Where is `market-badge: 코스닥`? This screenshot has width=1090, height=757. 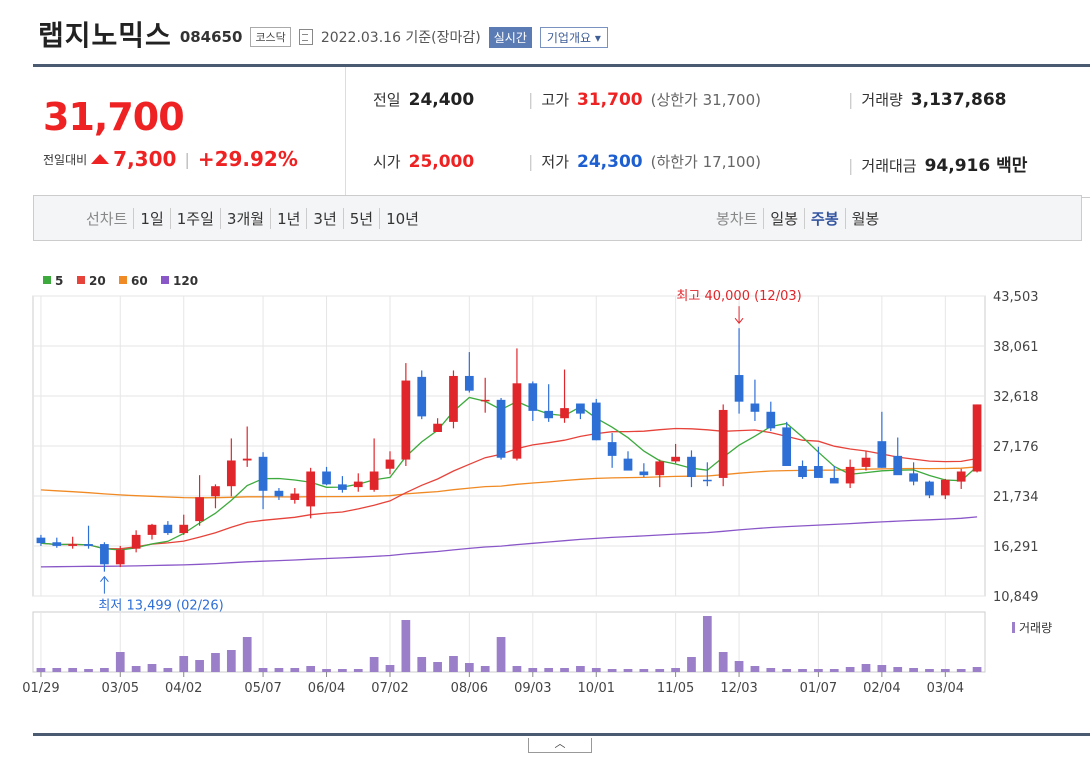
market-badge: 코스닥 is located at coordinates (270, 37).